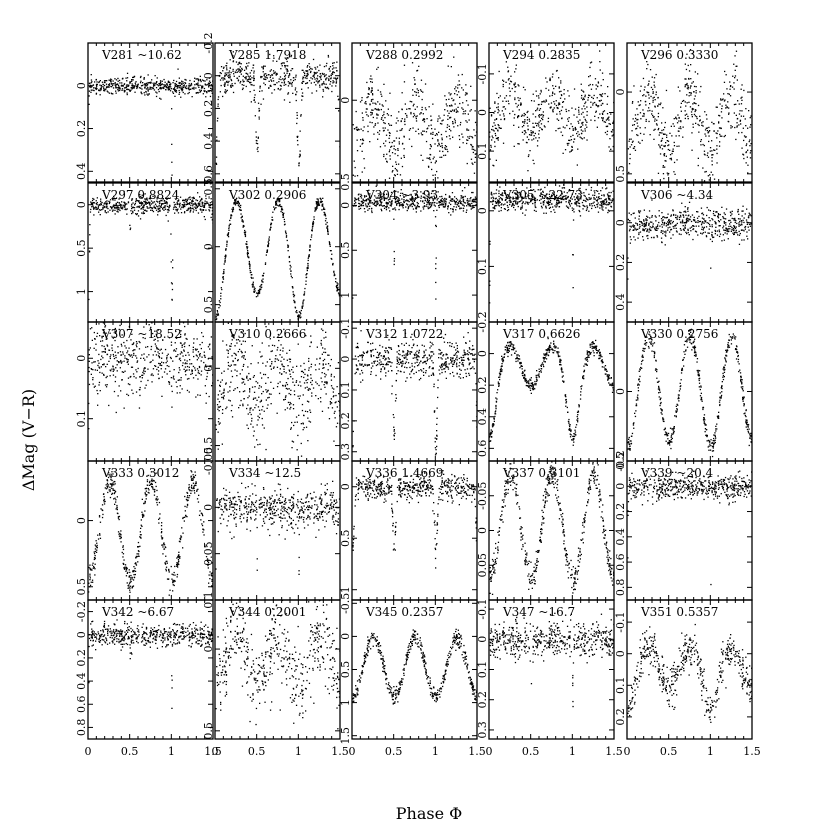  Describe the element at coordinates (414, 112) in the screenshot. I see `panel-frame` at that location.